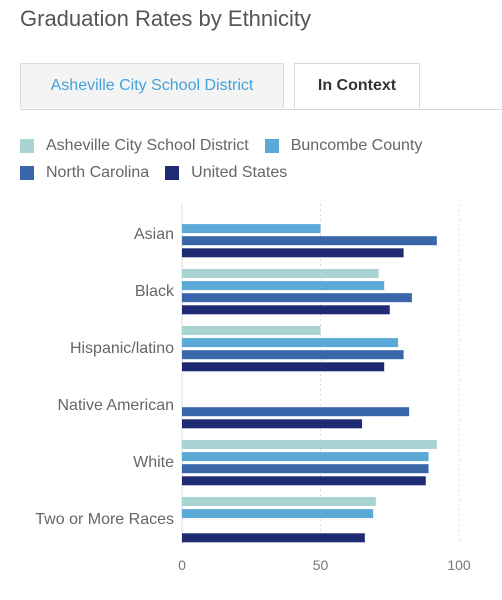 Image resolution: width=502 pixels, height=600 pixels. I want to click on legend-item-buncombe: Buncombe County, so click(343, 145).